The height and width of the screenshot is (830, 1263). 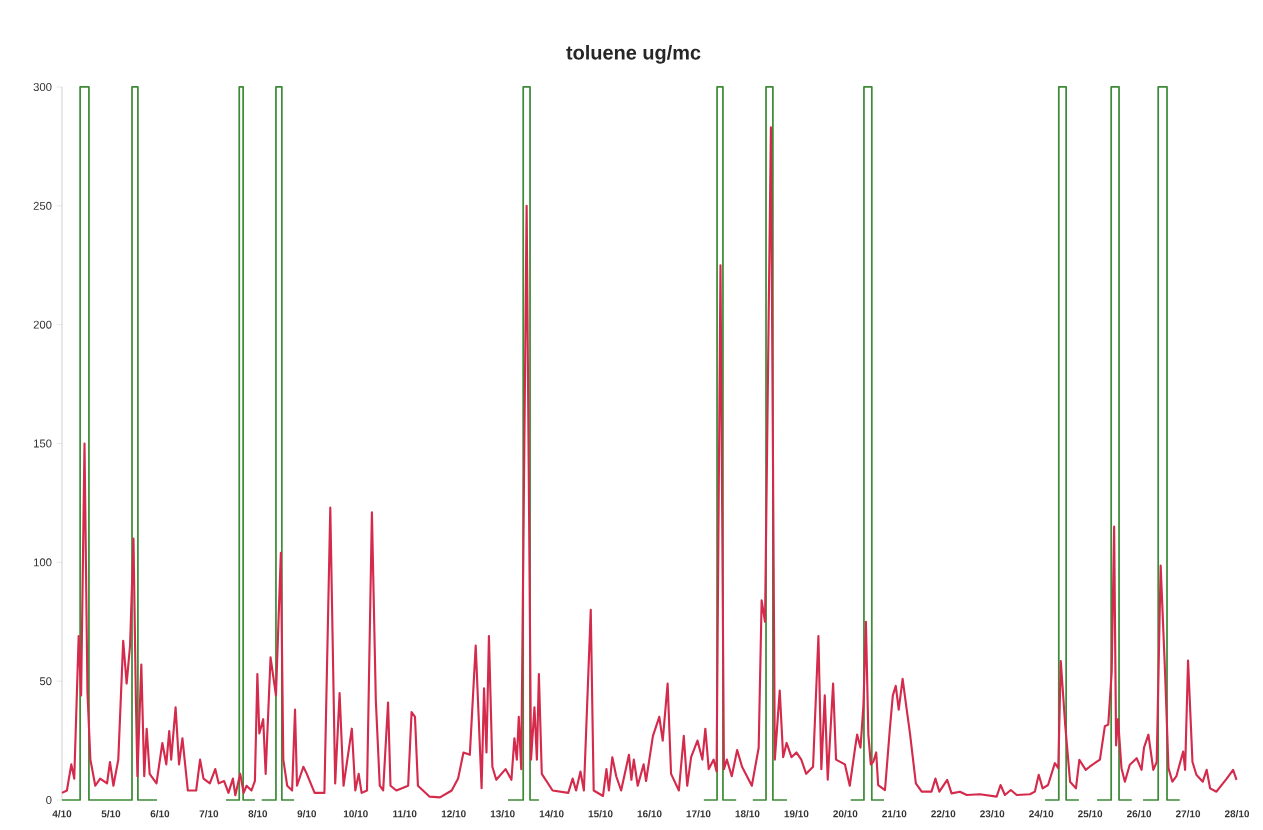 What do you see at coordinates (600, 814) in the screenshot?
I see `x-tick-label: 15/10` at bounding box center [600, 814].